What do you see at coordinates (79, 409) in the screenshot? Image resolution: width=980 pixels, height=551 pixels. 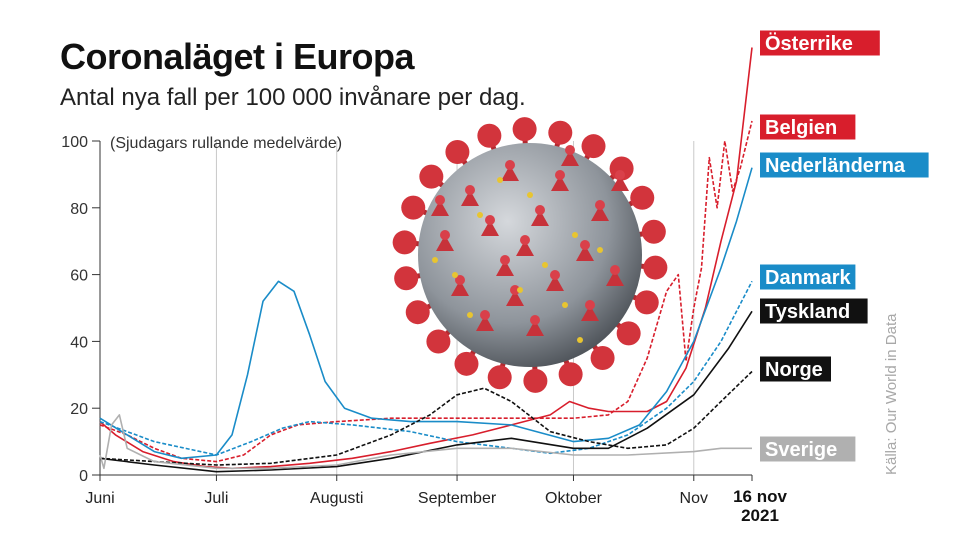 I see `y-tick-label: 20` at bounding box center [79, 409].